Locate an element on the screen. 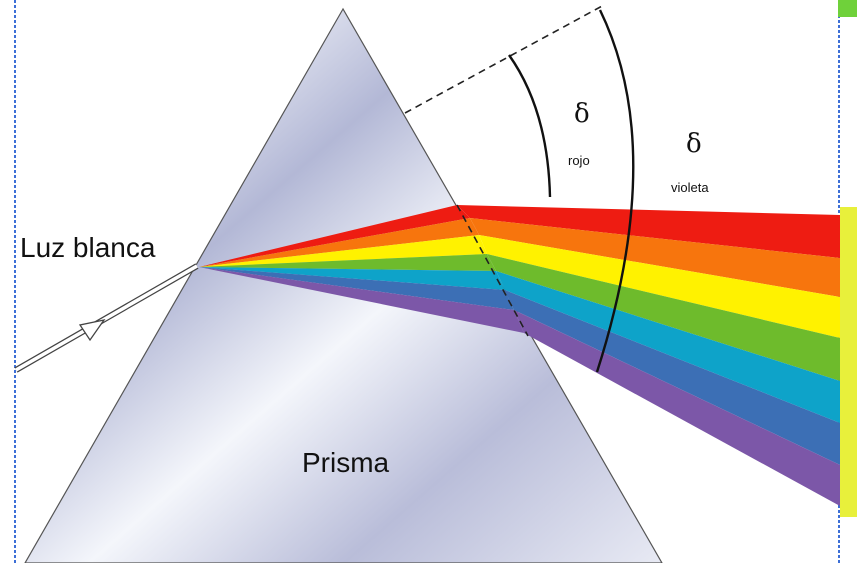  deviation-arc-violet is located at coordinates (615, 191).